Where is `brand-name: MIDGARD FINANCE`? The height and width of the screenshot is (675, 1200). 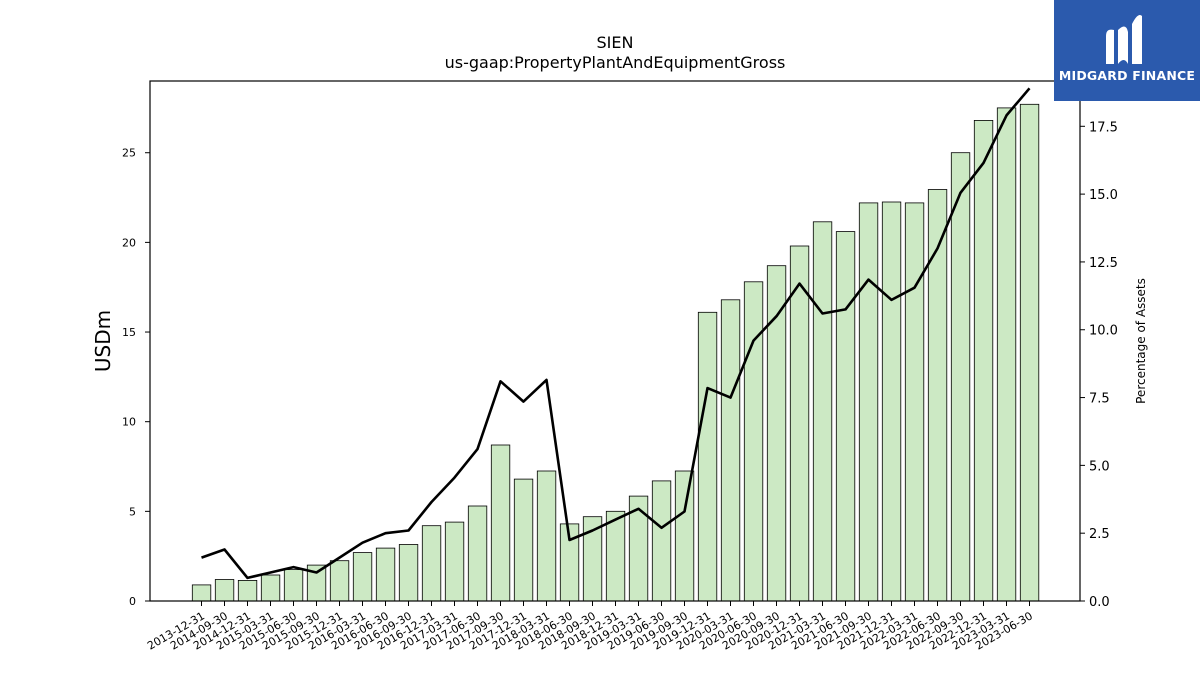
brand-name: MIDGARD FINANCE is located at coordinates (1127, 75).